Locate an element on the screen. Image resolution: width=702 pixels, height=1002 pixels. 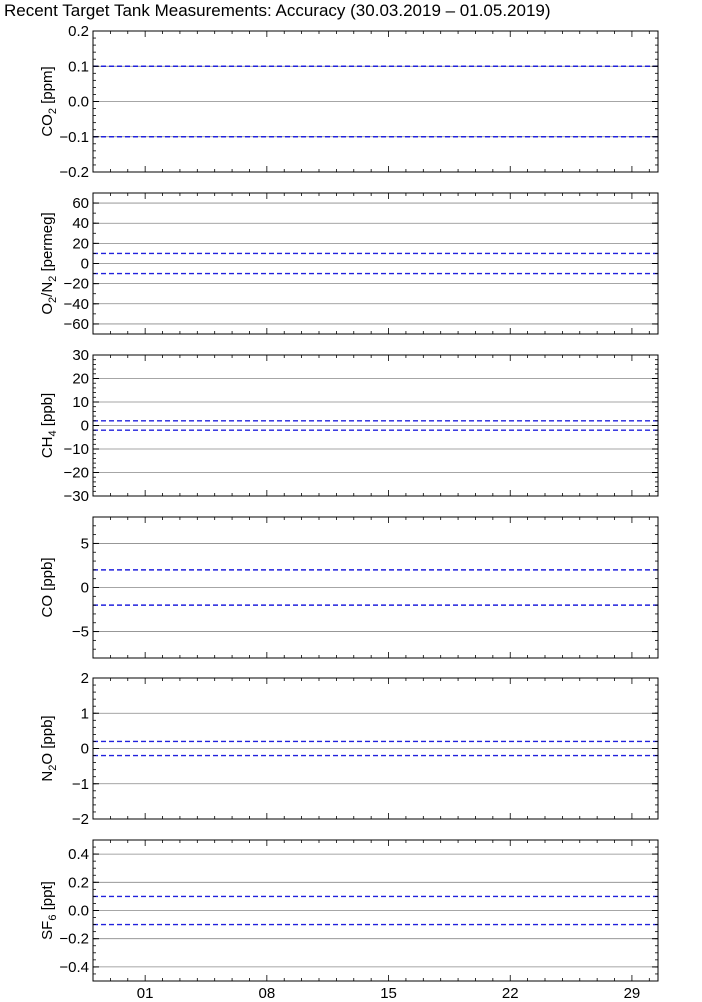
x-axis: 01 08 15 22 29 is located at coordinates (388, 993).